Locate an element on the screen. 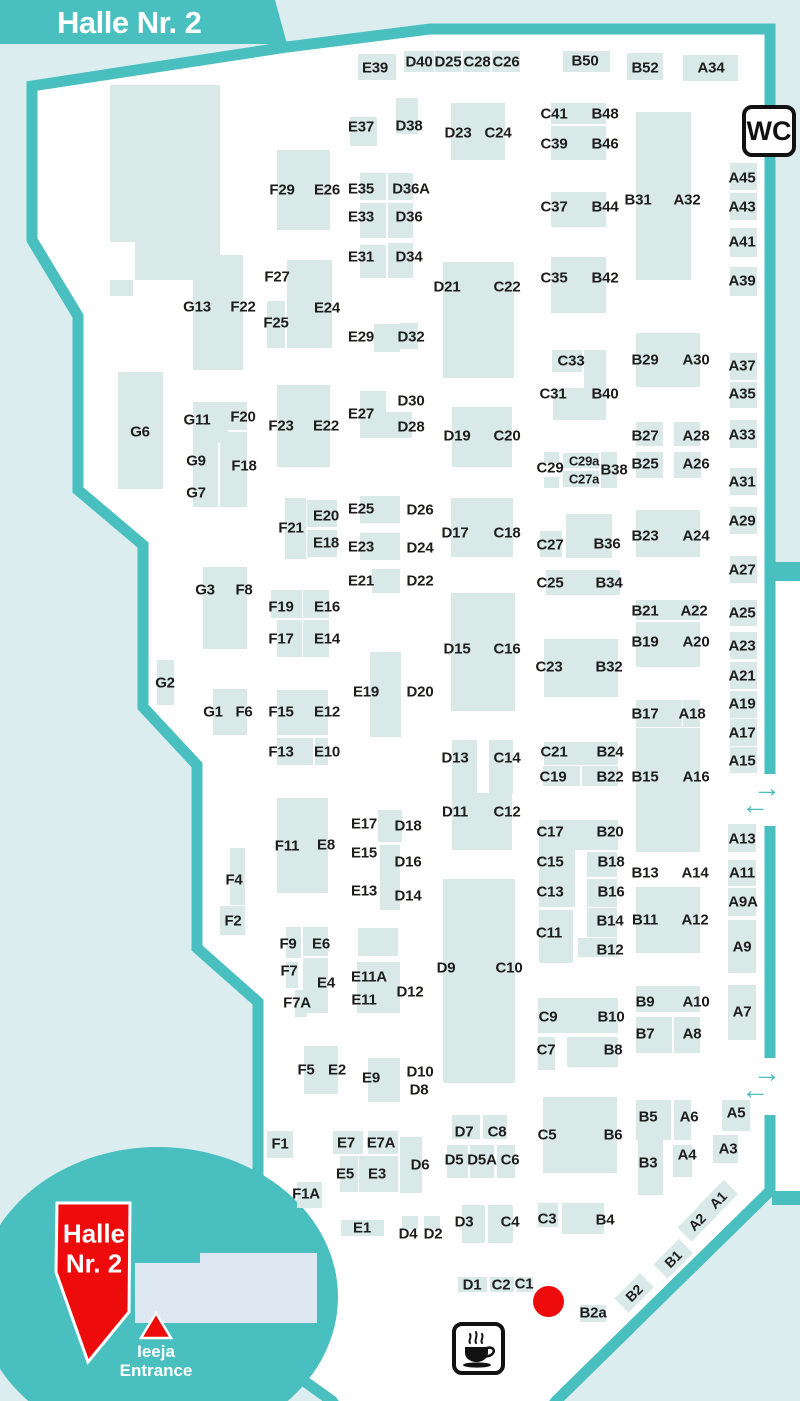 The height and width of the screenshot is (1401, 800). booth-A11: A11 is located at coordinates (742, 873).